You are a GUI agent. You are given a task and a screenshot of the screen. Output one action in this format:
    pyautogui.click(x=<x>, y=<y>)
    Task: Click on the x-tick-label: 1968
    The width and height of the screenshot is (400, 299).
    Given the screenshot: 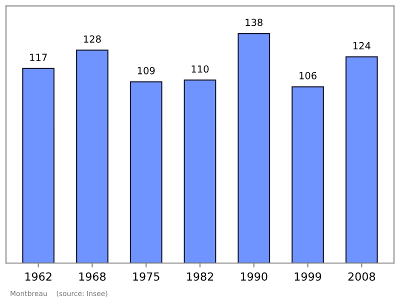 What is the action you would take?
    pyautogui.click(x=92, y=276)
    